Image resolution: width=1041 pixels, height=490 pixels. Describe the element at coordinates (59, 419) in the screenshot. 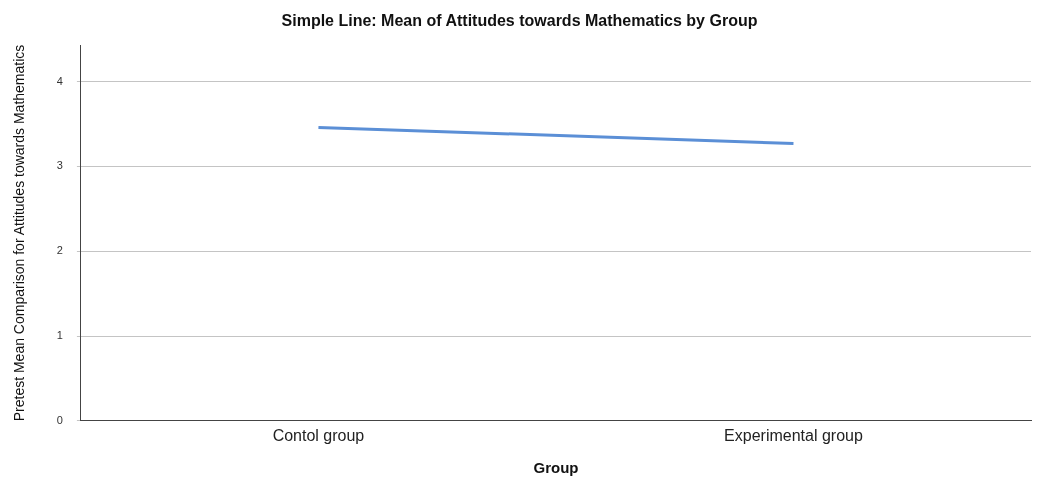

I see `y-tick-label: 0` at that location.